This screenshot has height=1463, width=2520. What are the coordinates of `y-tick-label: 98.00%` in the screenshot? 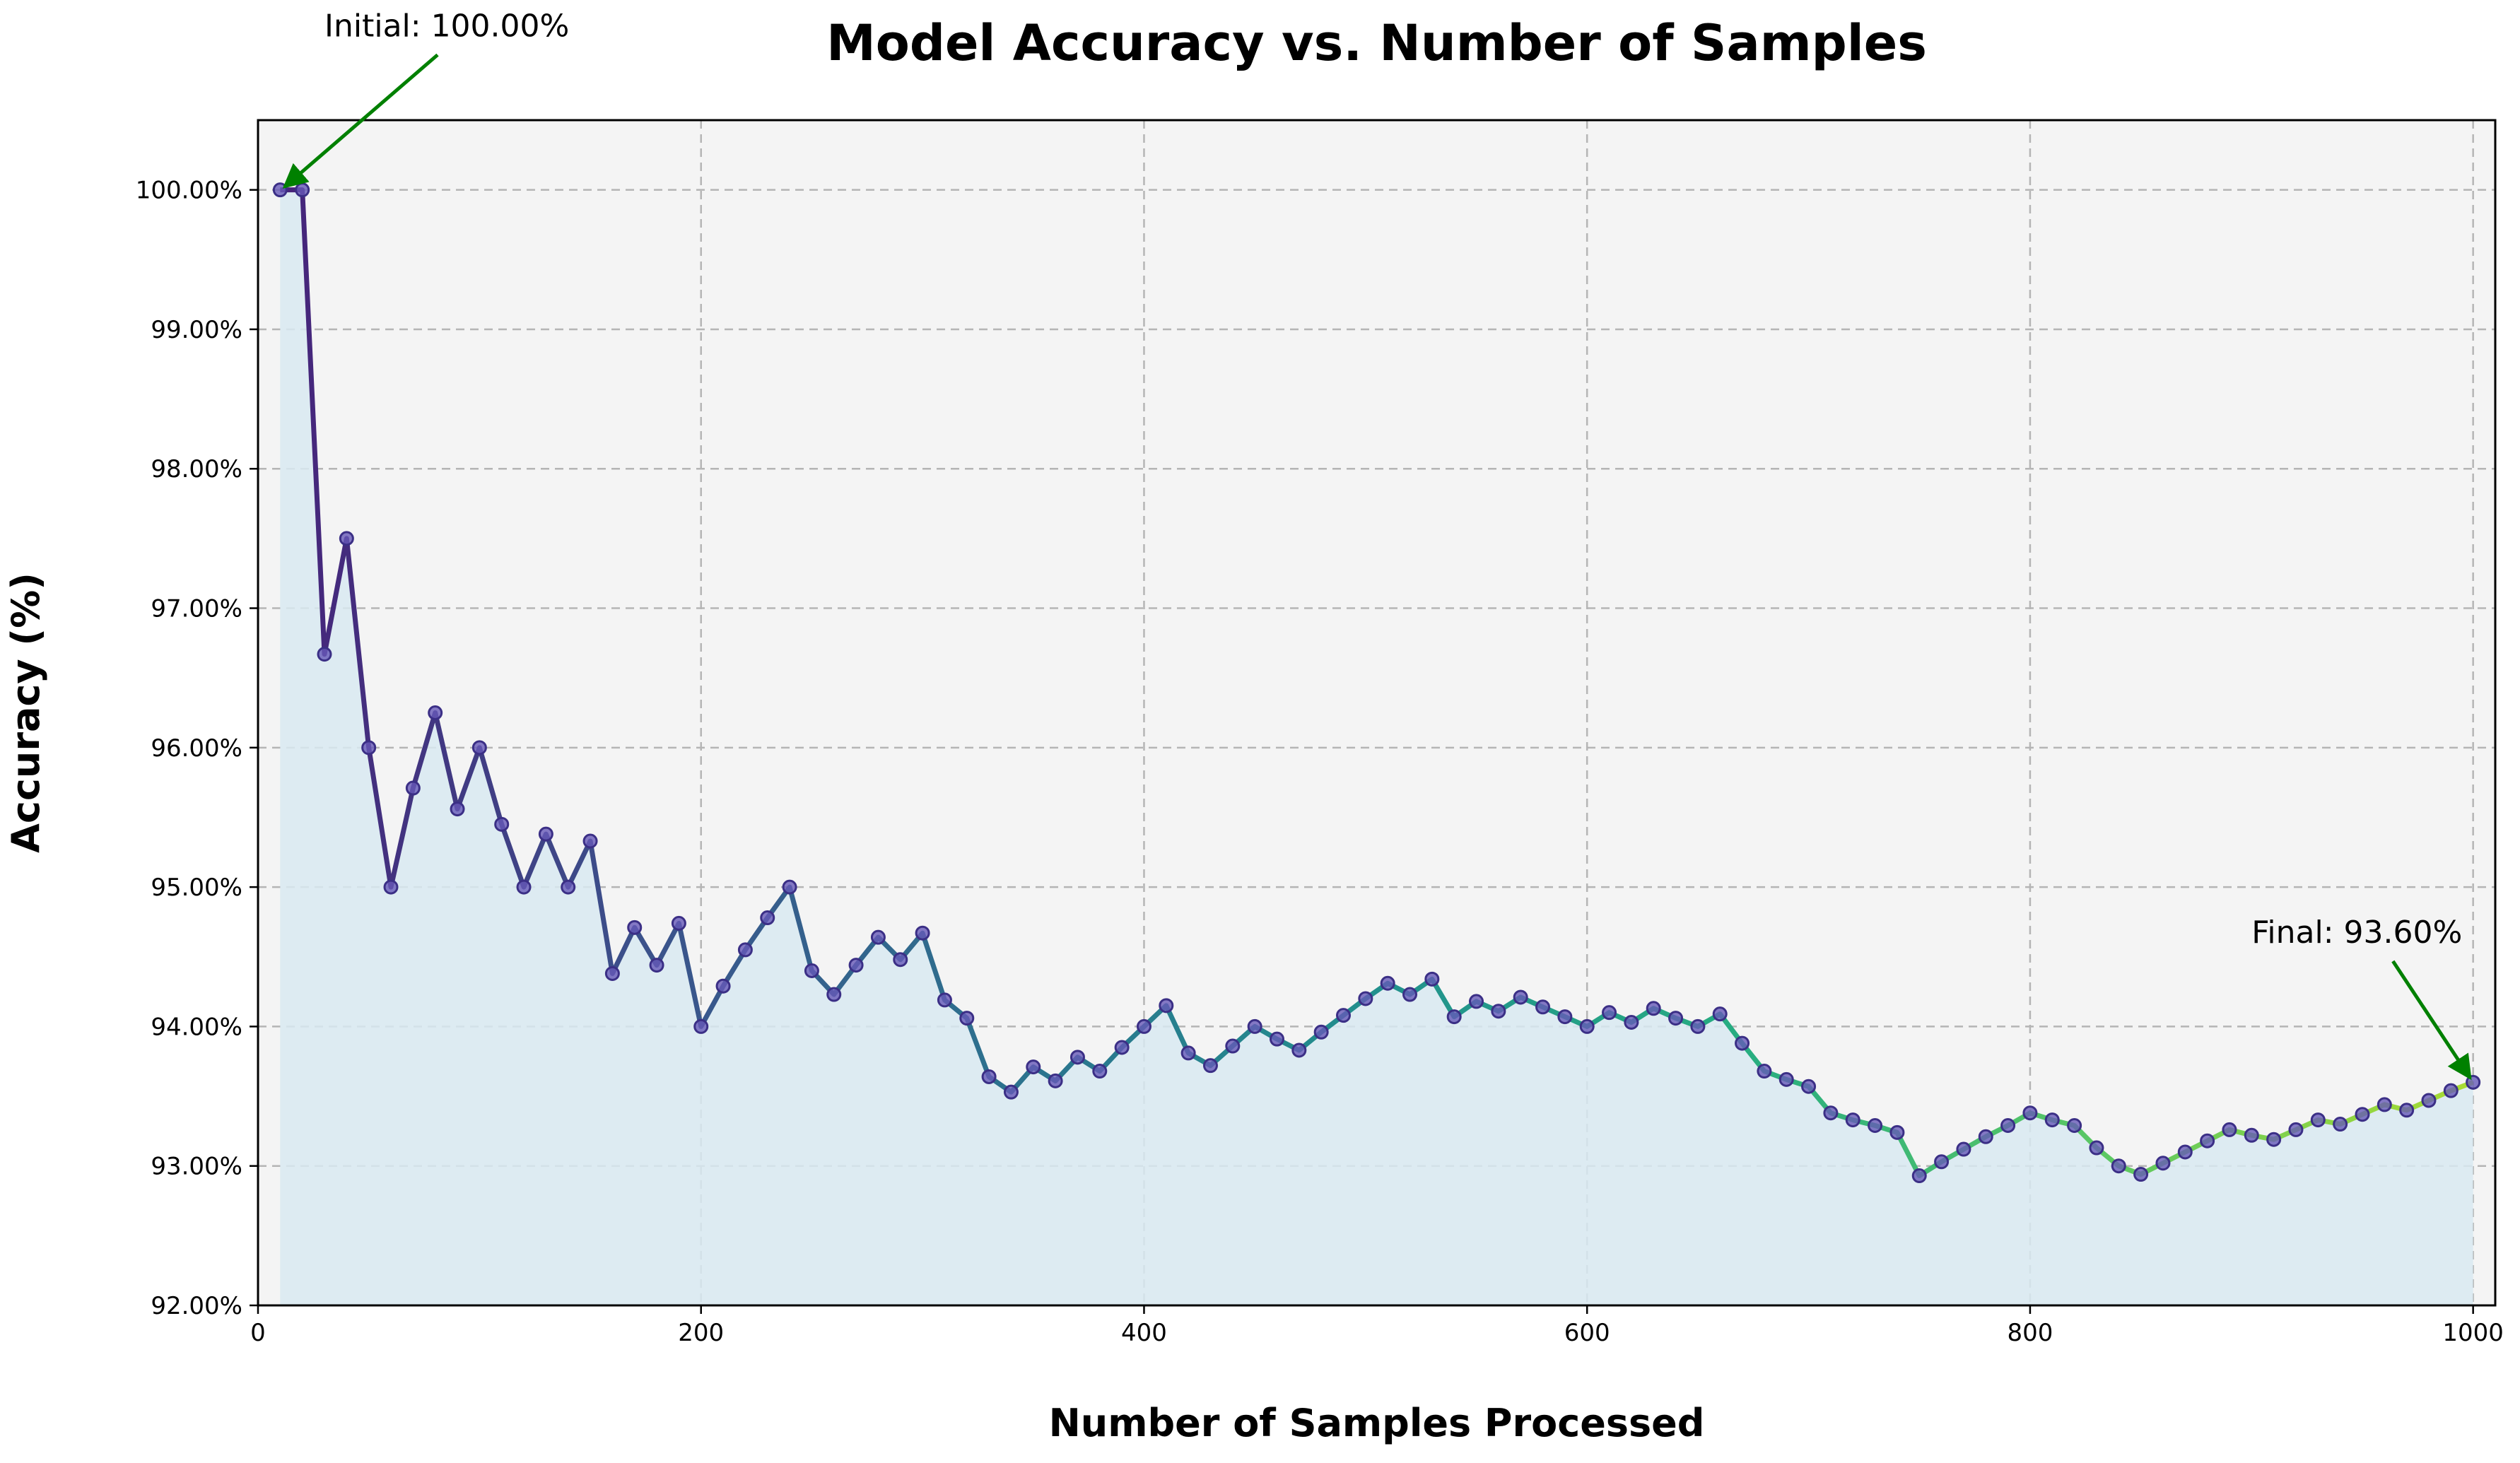 It's located at (196, 469).